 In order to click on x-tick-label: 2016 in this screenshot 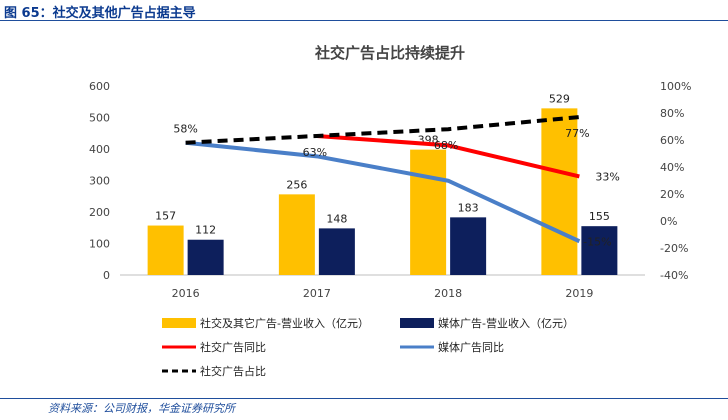, I will do `click(186, 293)`.